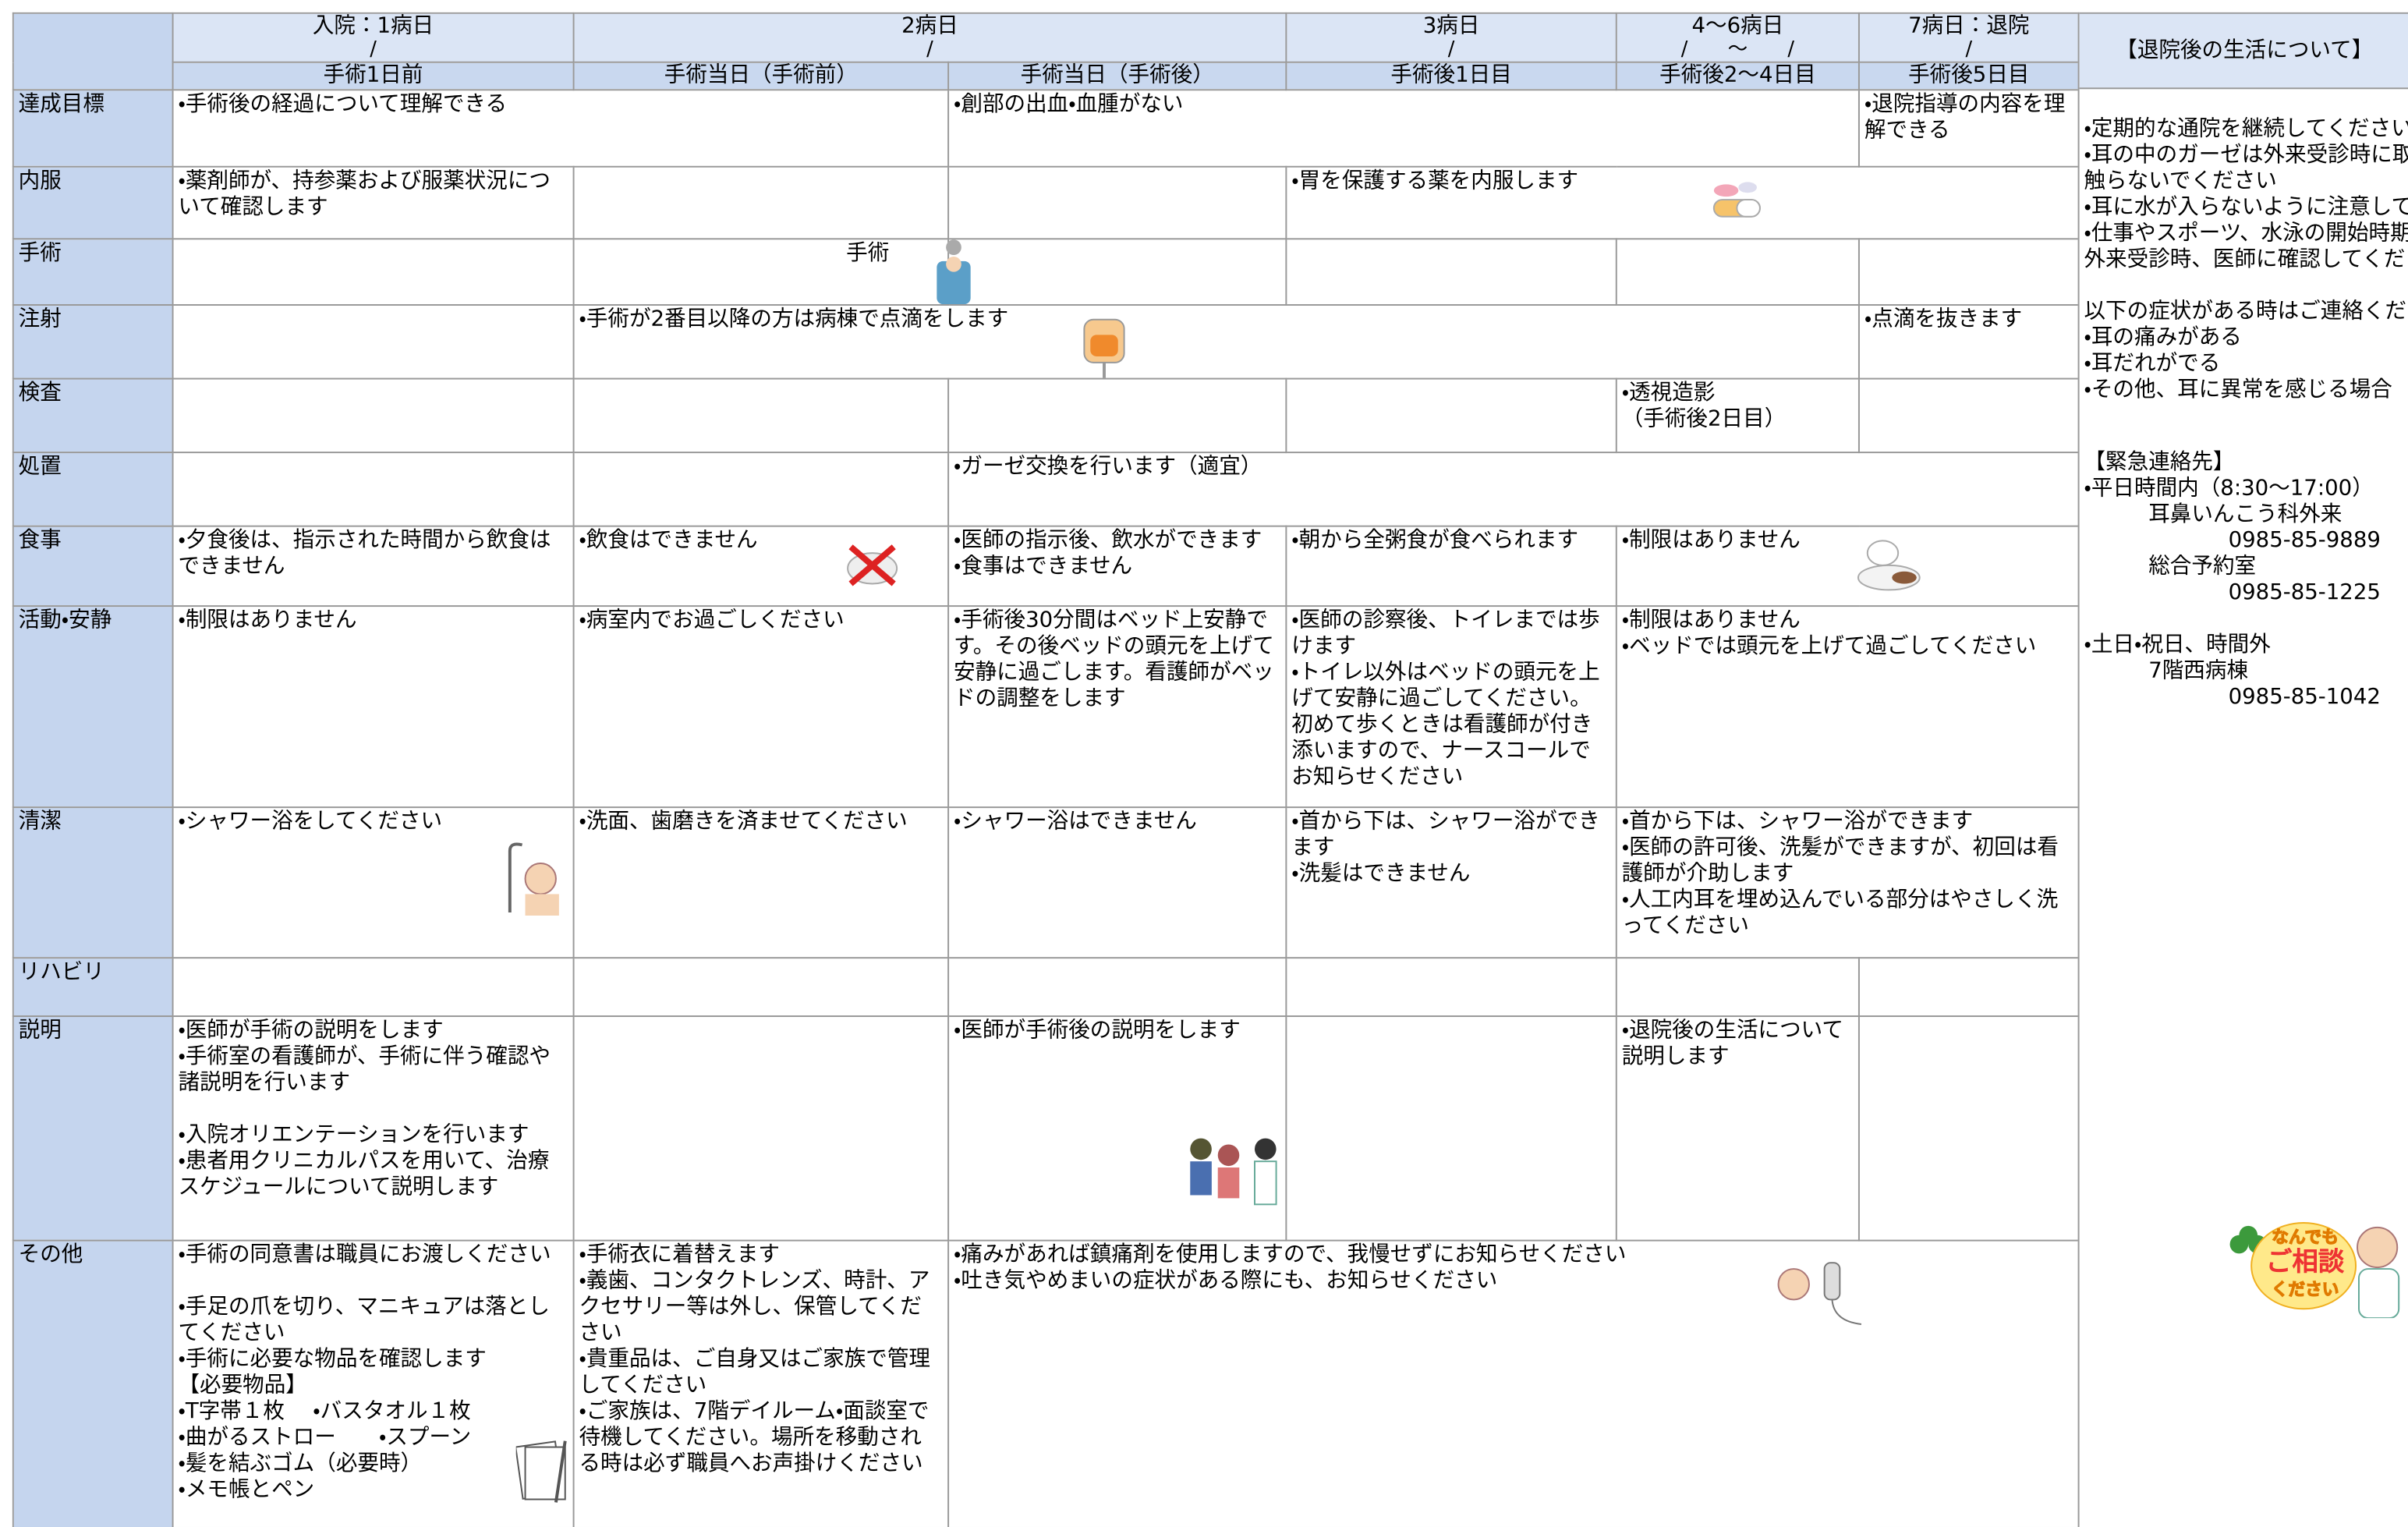 This screenshot has width=2408, height=1527. What do you see at coordinates (1968, 342) in the screenshot?
I see `cell-text: ・点滴を抜きます` at bounding box center [1968, 342].